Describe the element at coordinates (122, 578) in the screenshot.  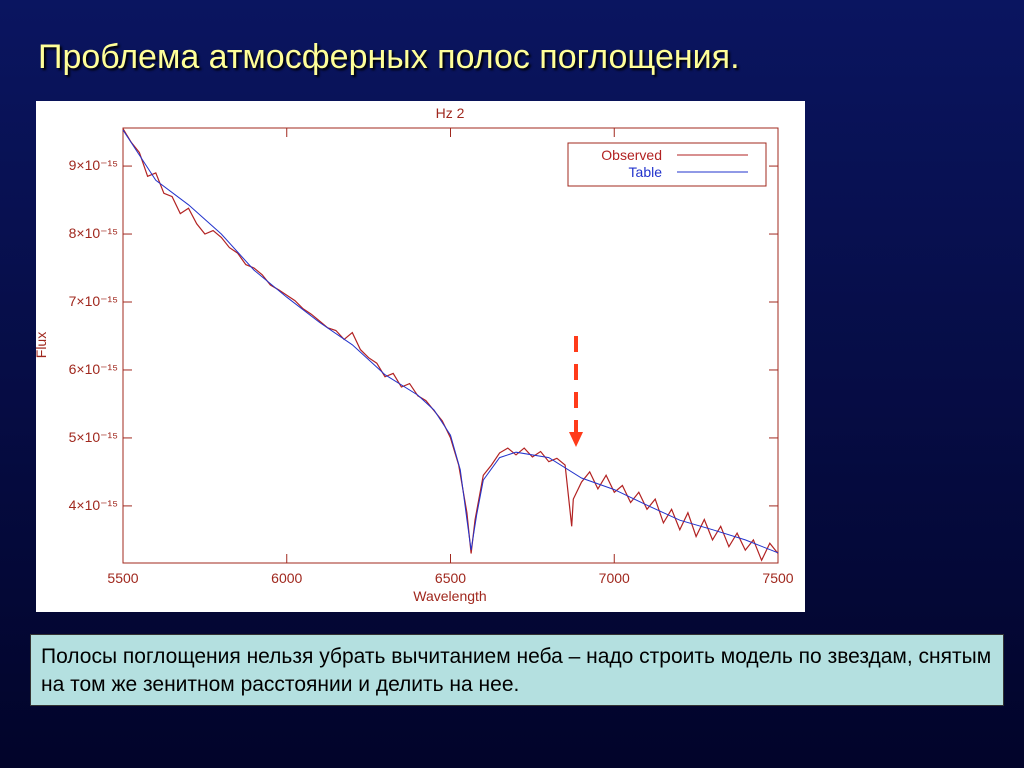
I see `x-tick-label: 5500` at that location.